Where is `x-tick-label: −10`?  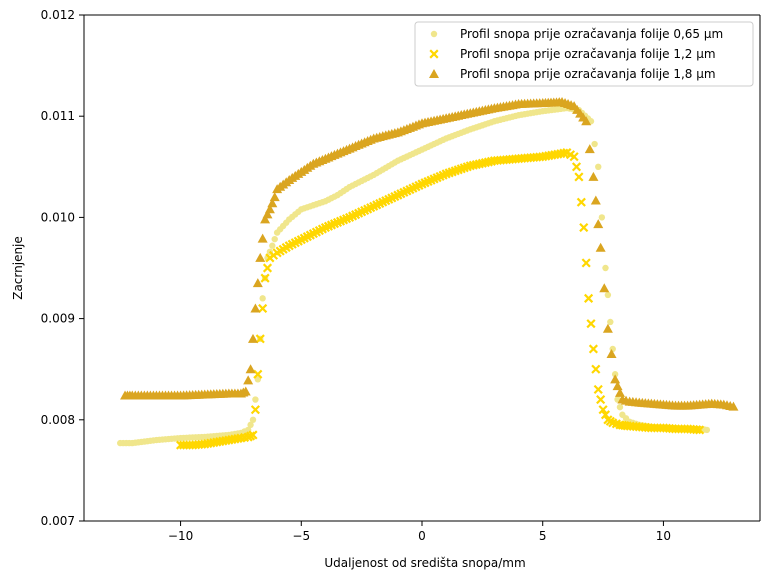 x-tick-label: −10 is located at coordinates (180, 536).